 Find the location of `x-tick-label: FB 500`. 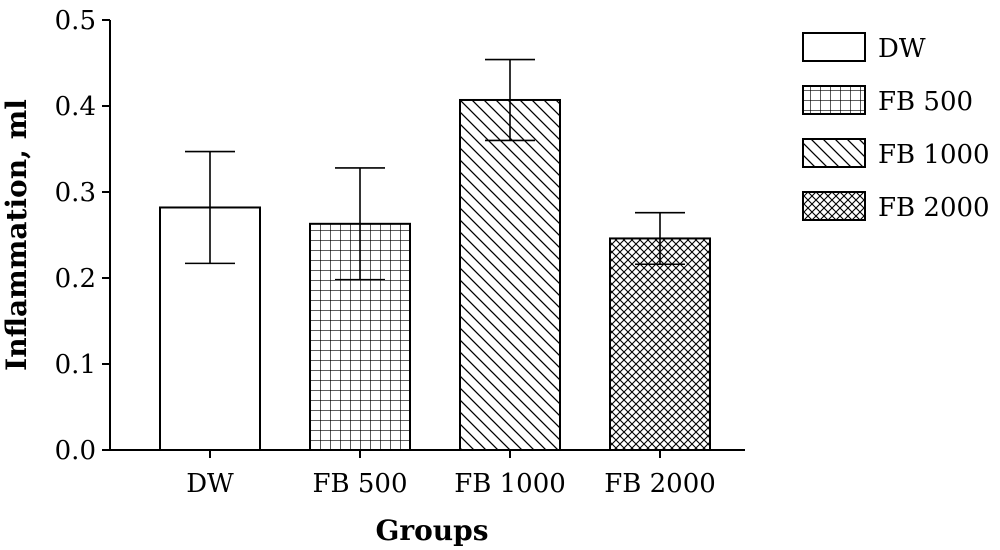

x-tick-label: FB 500 is located at coordinates (359, 484).